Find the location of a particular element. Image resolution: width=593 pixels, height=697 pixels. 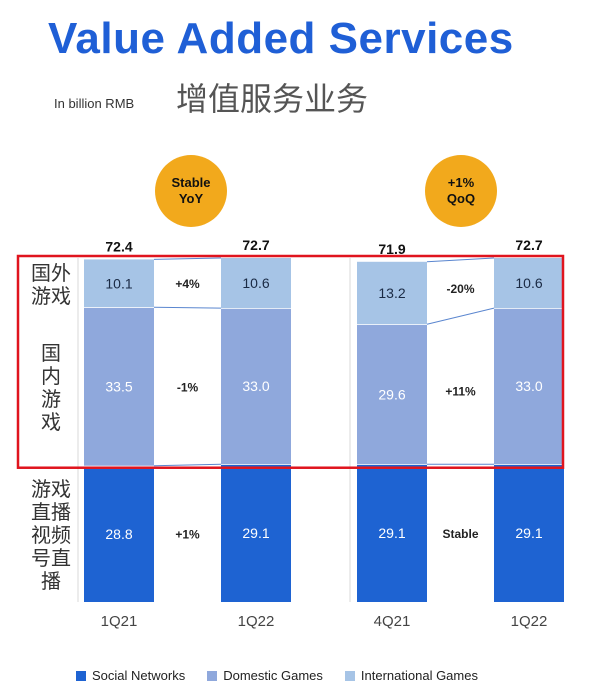

legend-swatch-social is located at coordinates (81, 675).